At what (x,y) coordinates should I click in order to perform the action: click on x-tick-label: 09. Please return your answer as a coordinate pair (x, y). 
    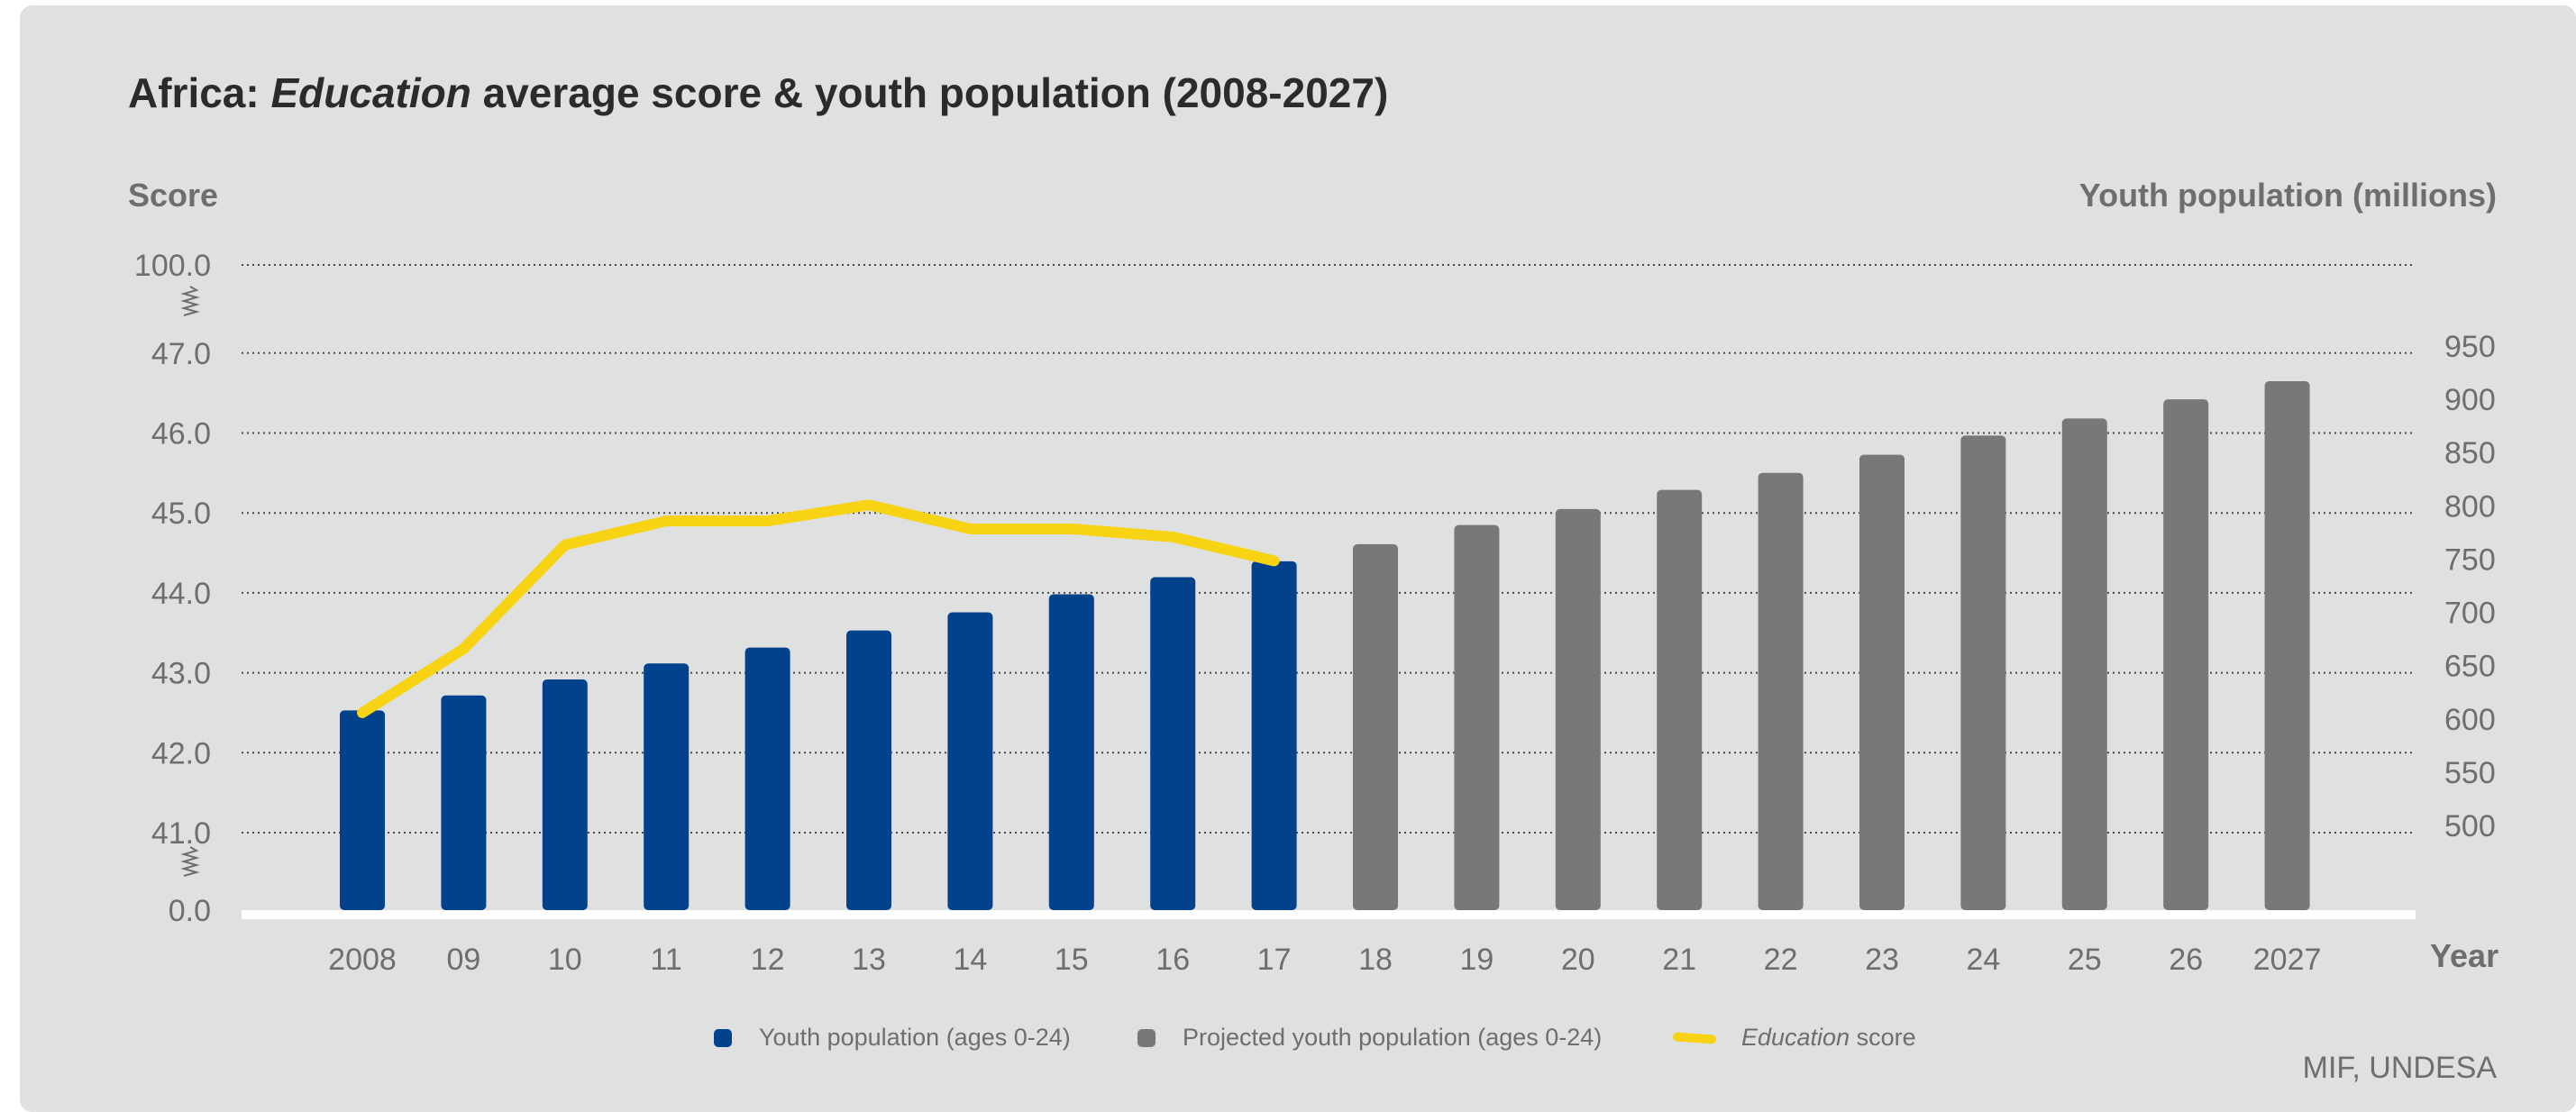
    Looking at the image, I should click on (463, 960).